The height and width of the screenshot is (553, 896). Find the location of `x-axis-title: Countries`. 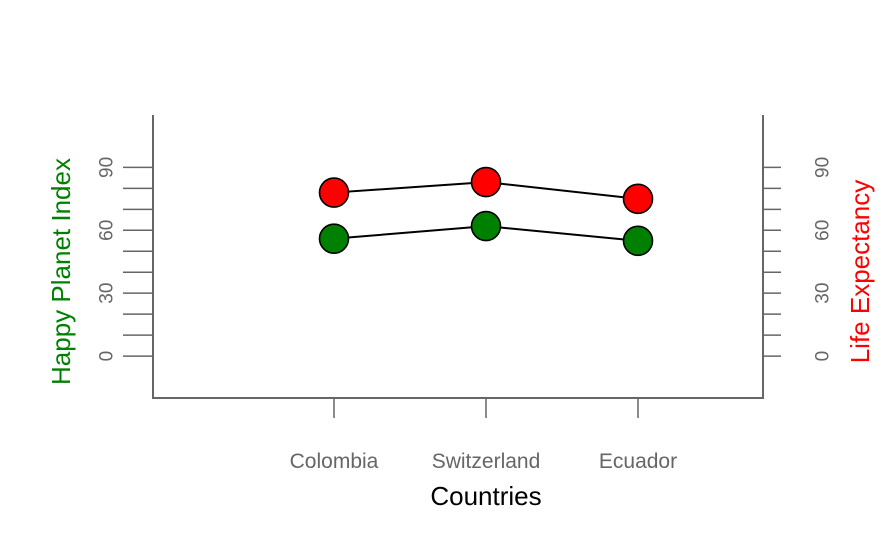

x-axis-title: Countries is located at coordinates (485, 496).